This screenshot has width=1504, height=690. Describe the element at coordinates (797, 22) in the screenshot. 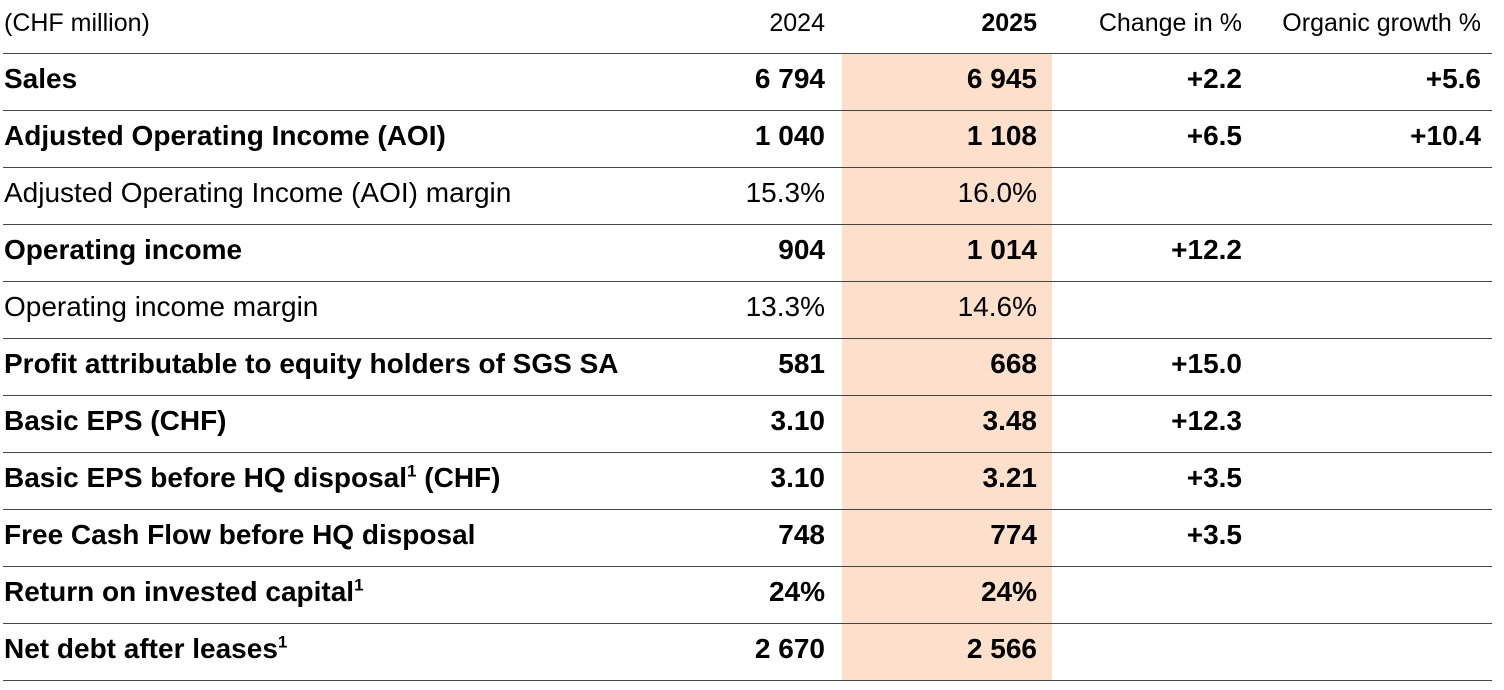

I see `column-header-2024: 2024` at that location.